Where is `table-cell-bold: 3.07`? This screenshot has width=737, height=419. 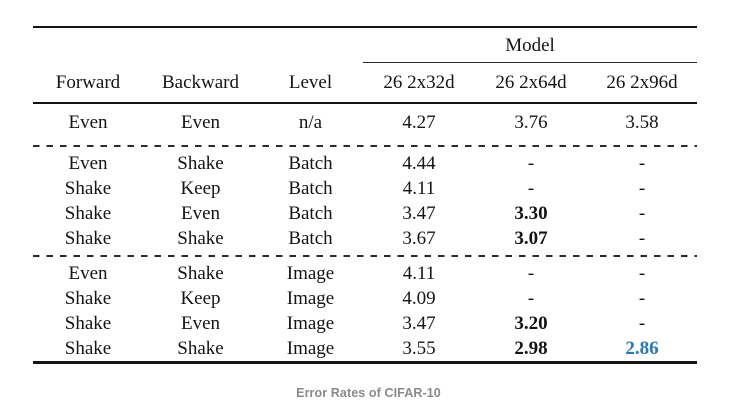
table-cell-bold: 3.07 is located at coordinates (531, 238).